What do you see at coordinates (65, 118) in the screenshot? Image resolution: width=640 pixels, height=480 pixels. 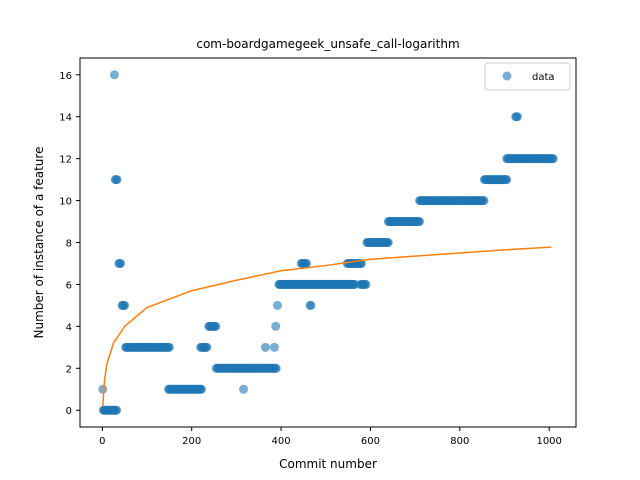 I see `y-tick-label: 14` at bounding box center [65, 118].